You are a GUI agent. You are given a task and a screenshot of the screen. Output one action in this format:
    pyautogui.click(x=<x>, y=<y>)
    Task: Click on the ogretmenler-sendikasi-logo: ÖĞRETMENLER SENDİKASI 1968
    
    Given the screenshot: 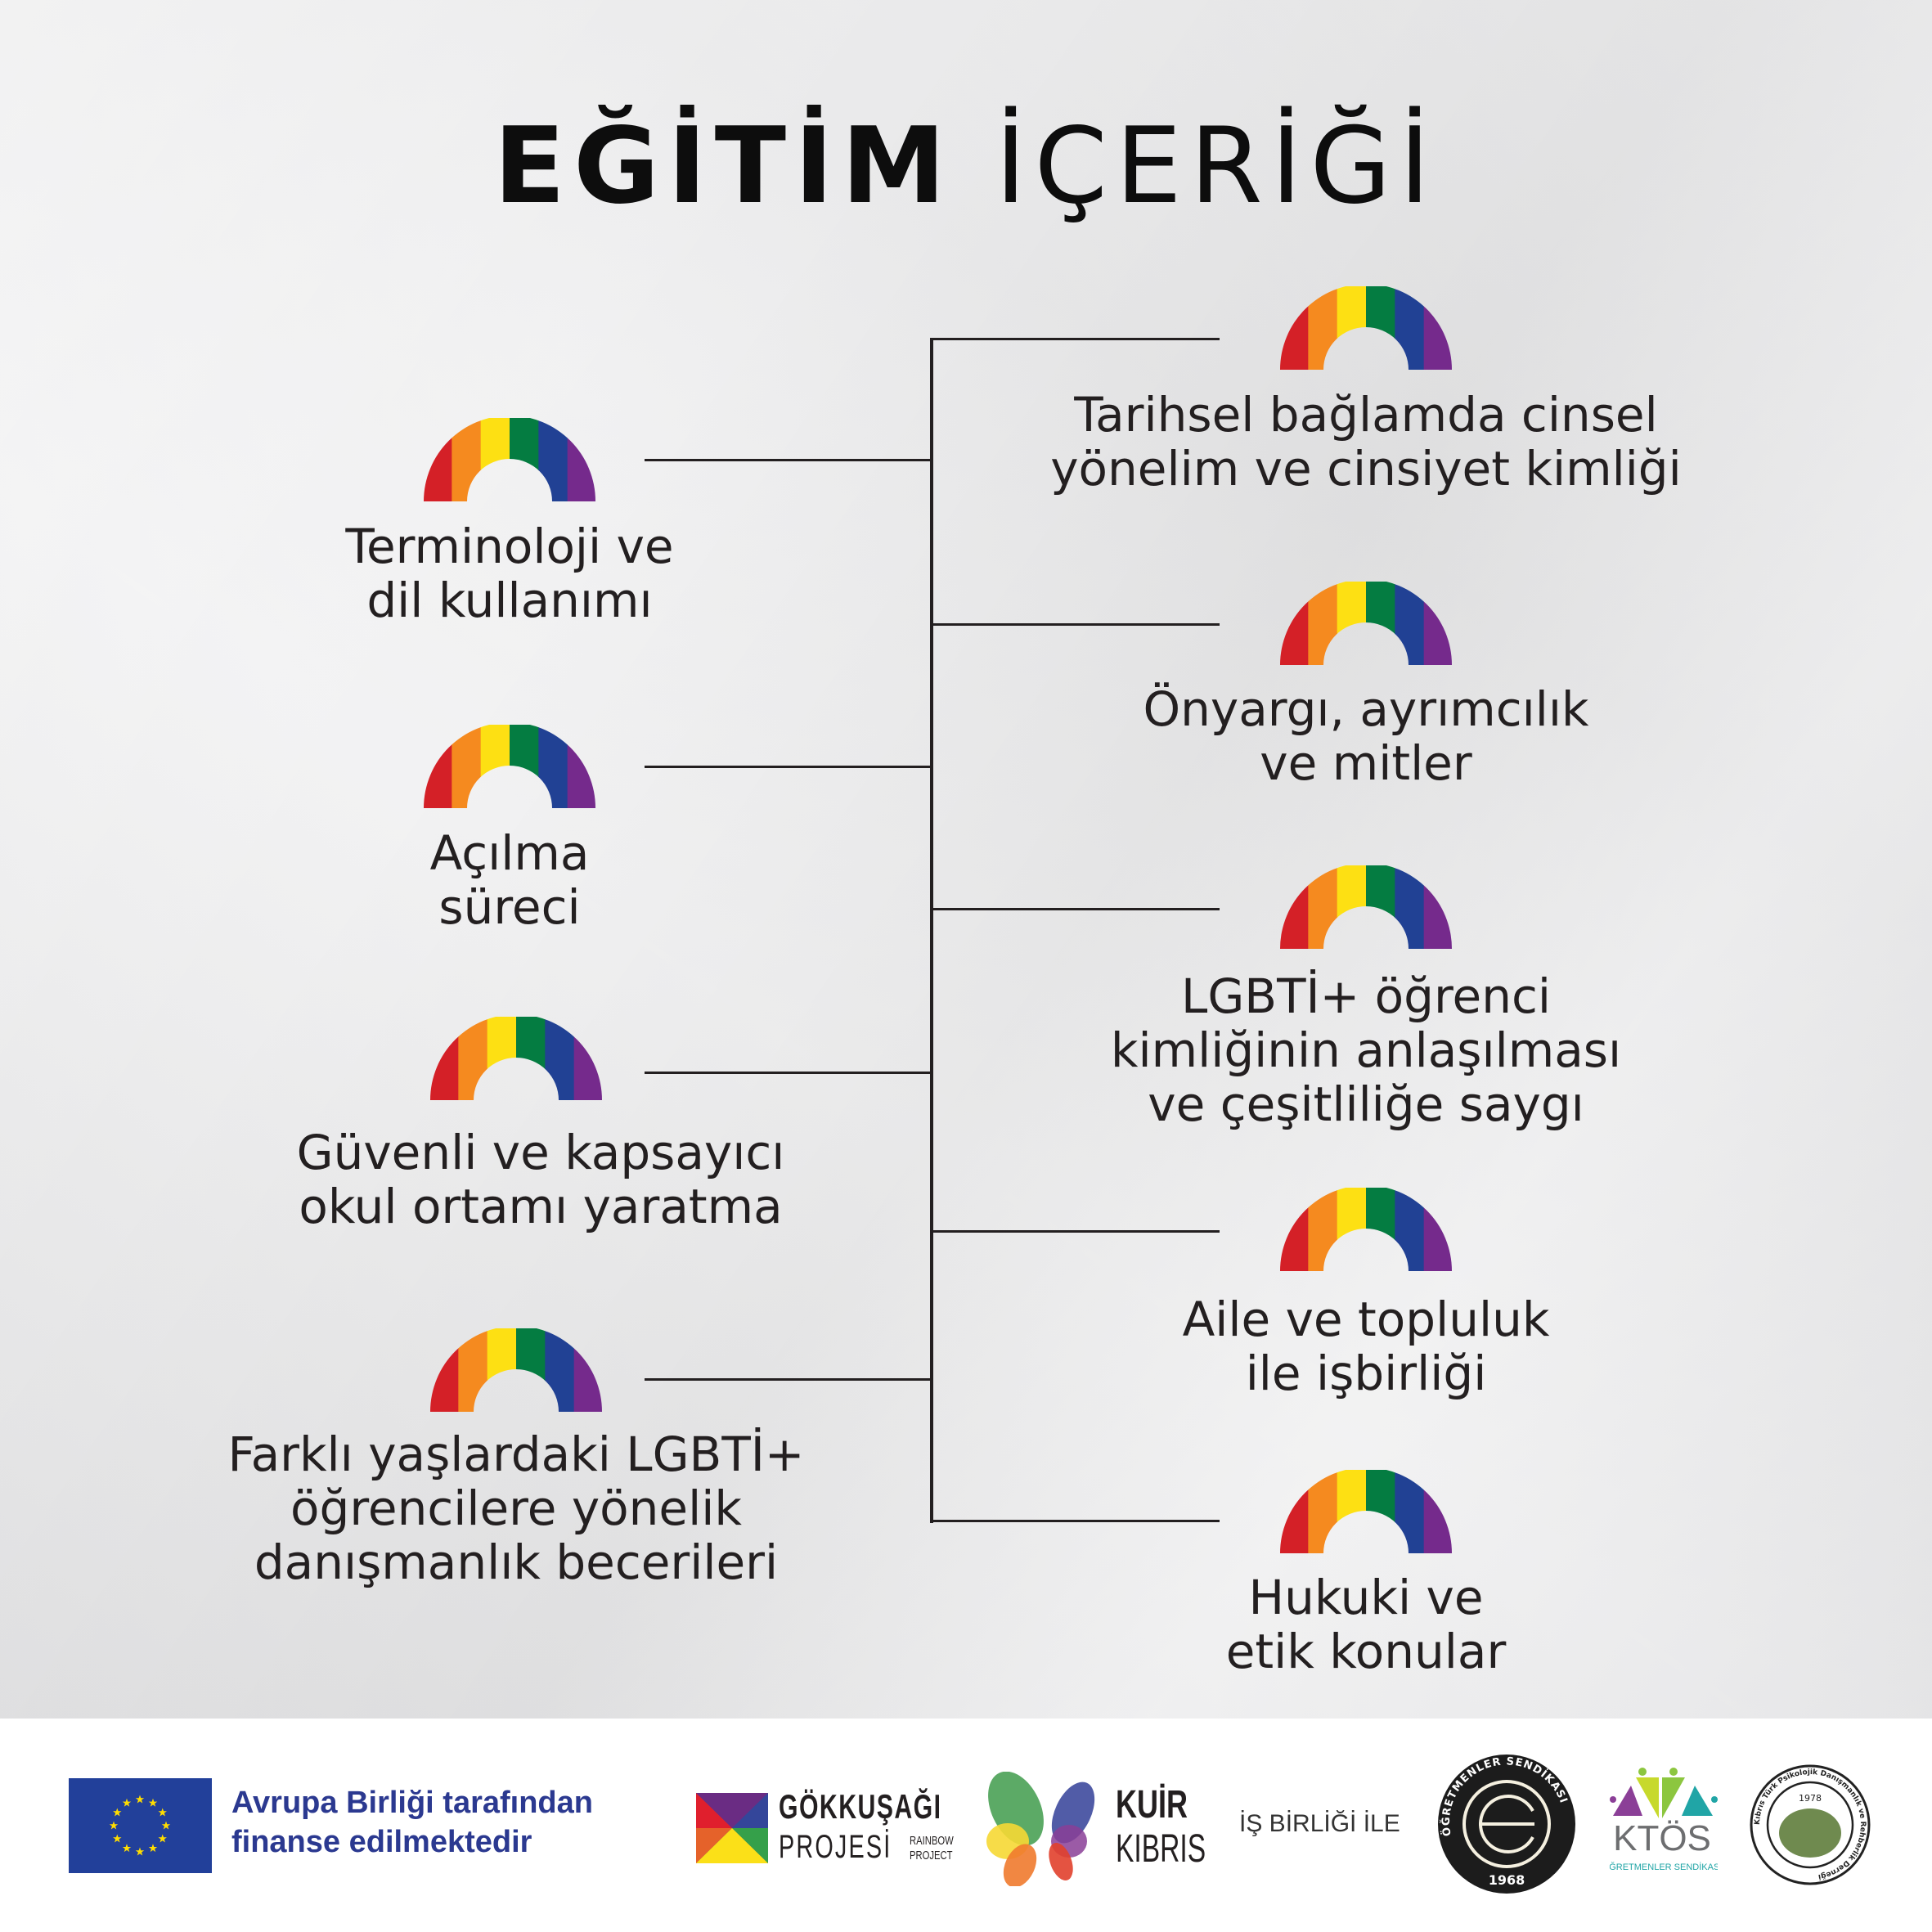 What is the action you would take?
    pyautogui.click(x=1507, y=1825)
    